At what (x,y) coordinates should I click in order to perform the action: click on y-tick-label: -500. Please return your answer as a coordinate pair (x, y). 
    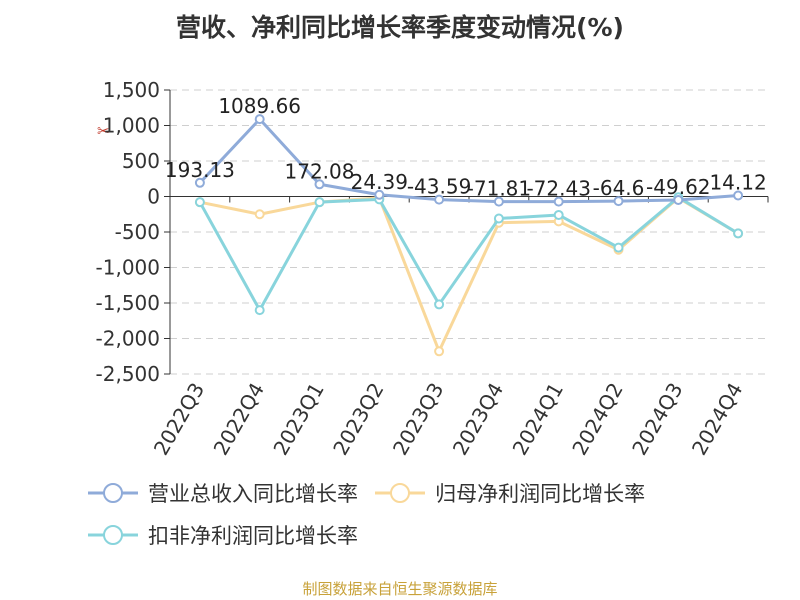
    Looking at the image, I should click on (137, 232).